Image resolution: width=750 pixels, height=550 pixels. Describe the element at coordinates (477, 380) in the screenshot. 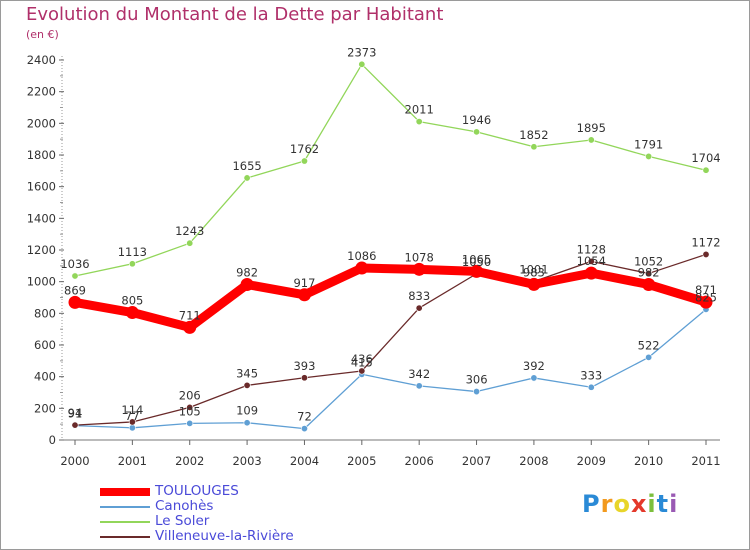

I see `data-label: 306` at that location.